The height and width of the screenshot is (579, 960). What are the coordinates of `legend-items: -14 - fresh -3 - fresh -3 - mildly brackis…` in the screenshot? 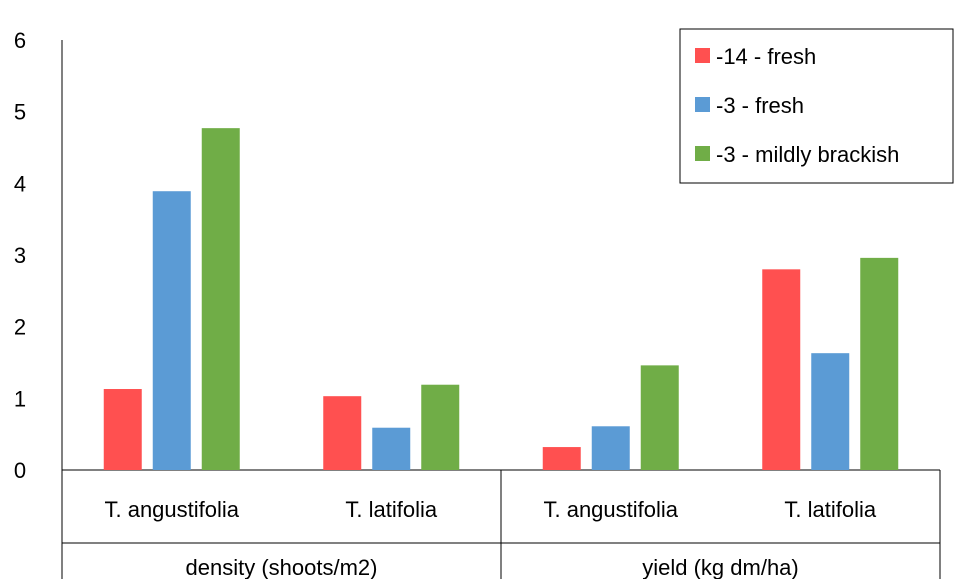 It's located at (797, 105).